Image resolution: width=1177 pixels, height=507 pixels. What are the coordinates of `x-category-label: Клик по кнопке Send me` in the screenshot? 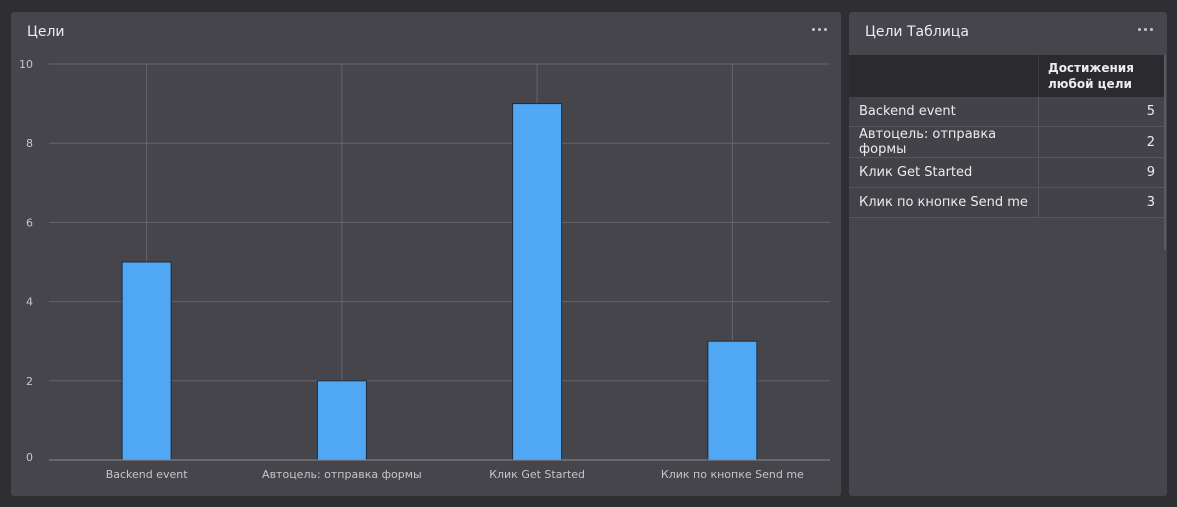 It's located at (732, 474).